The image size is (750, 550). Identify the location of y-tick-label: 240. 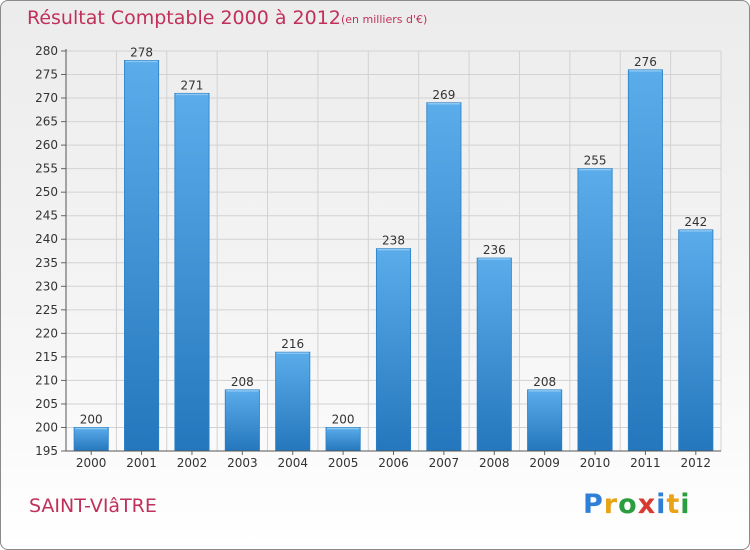
(46, 239).